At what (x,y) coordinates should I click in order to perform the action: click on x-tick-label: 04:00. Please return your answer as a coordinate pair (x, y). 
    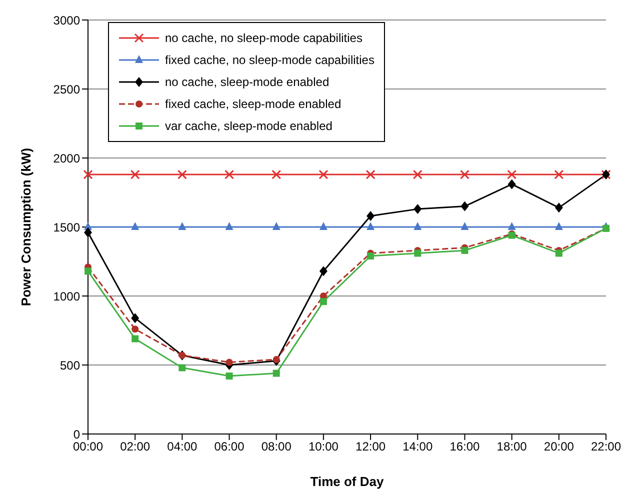
    Looking at the image, I should click on (182, 447).